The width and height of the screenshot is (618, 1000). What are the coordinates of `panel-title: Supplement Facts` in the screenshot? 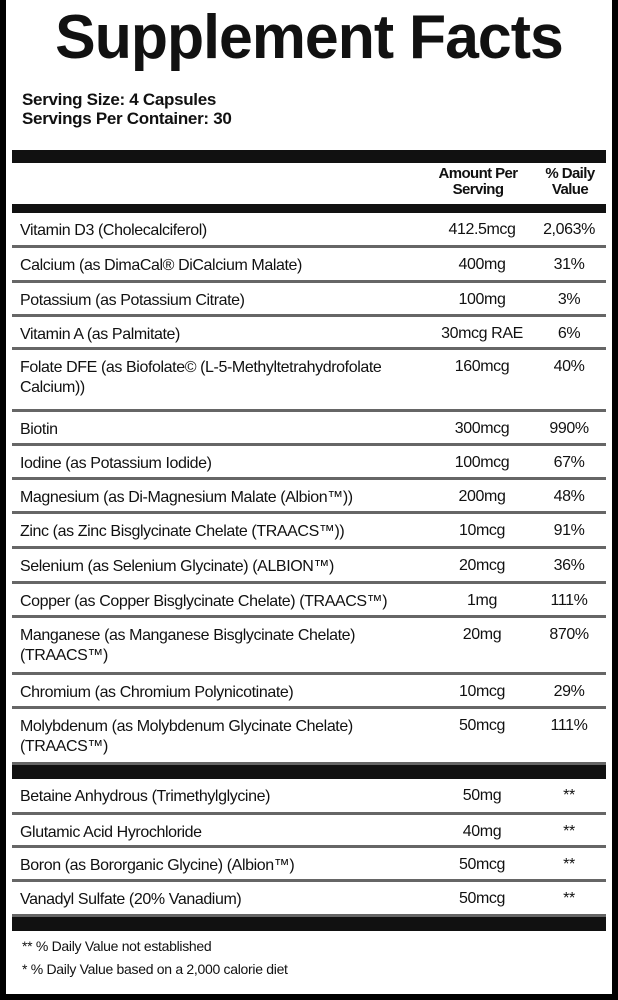 It's located at (309, 37).